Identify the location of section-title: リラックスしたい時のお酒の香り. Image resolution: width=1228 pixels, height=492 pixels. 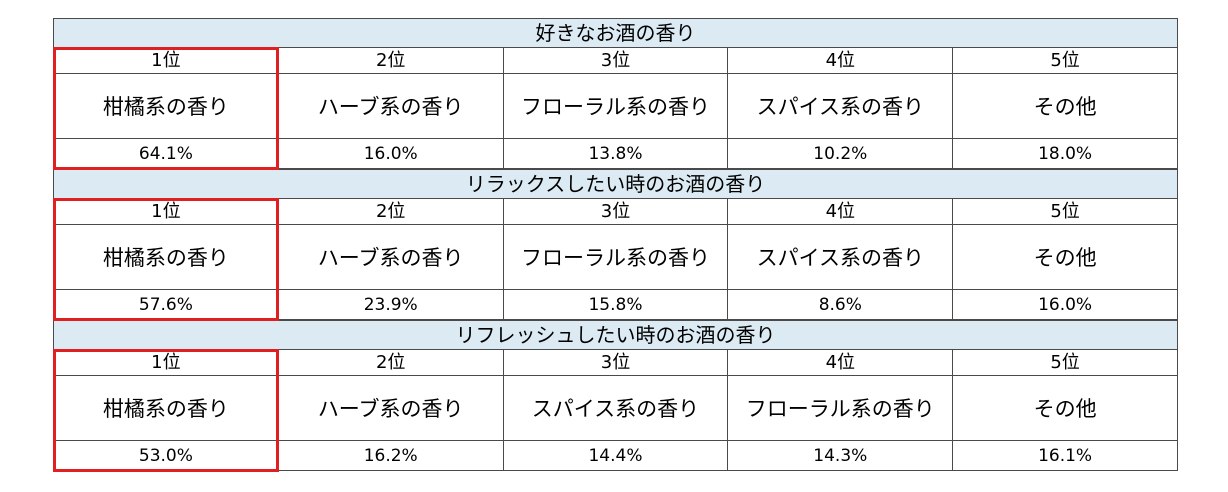
(615, 183).